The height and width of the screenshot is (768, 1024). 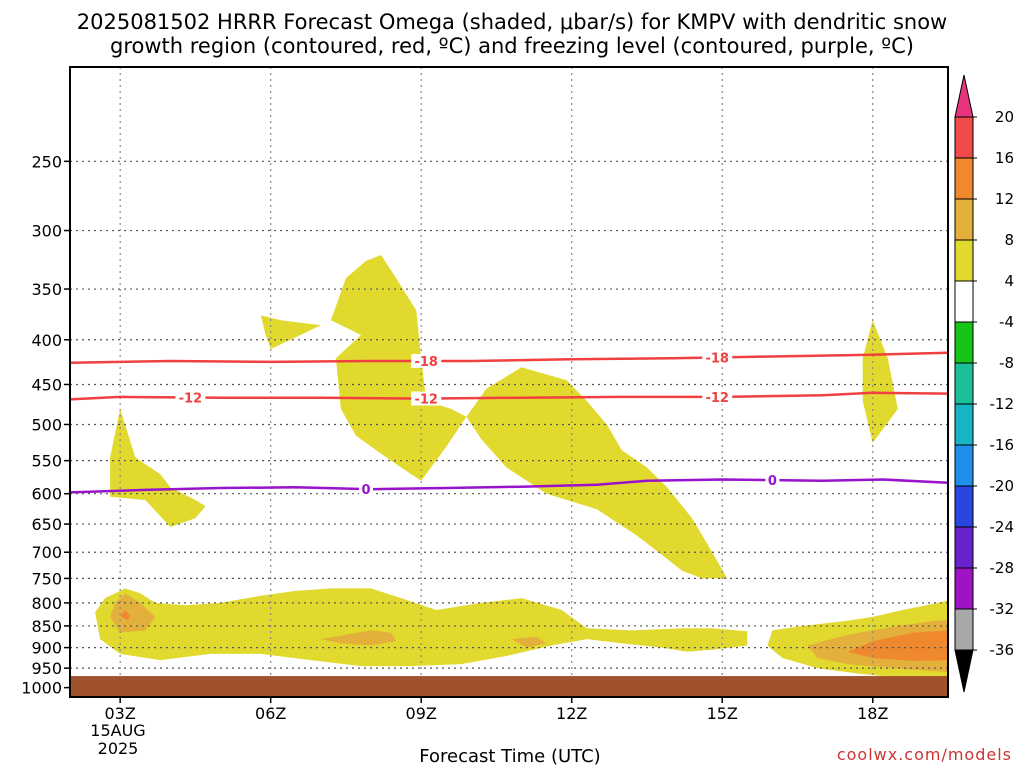 What do you see at coordinates (421, 713) in the screenshot?
I see `x-tick-label-09Z: 09Z` at bounding box center [421, 713].